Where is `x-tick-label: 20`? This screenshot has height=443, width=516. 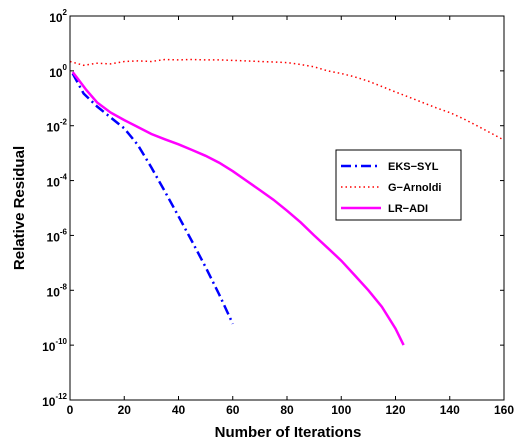 x-tick-label: 20 is located at coordinates (125, 410).